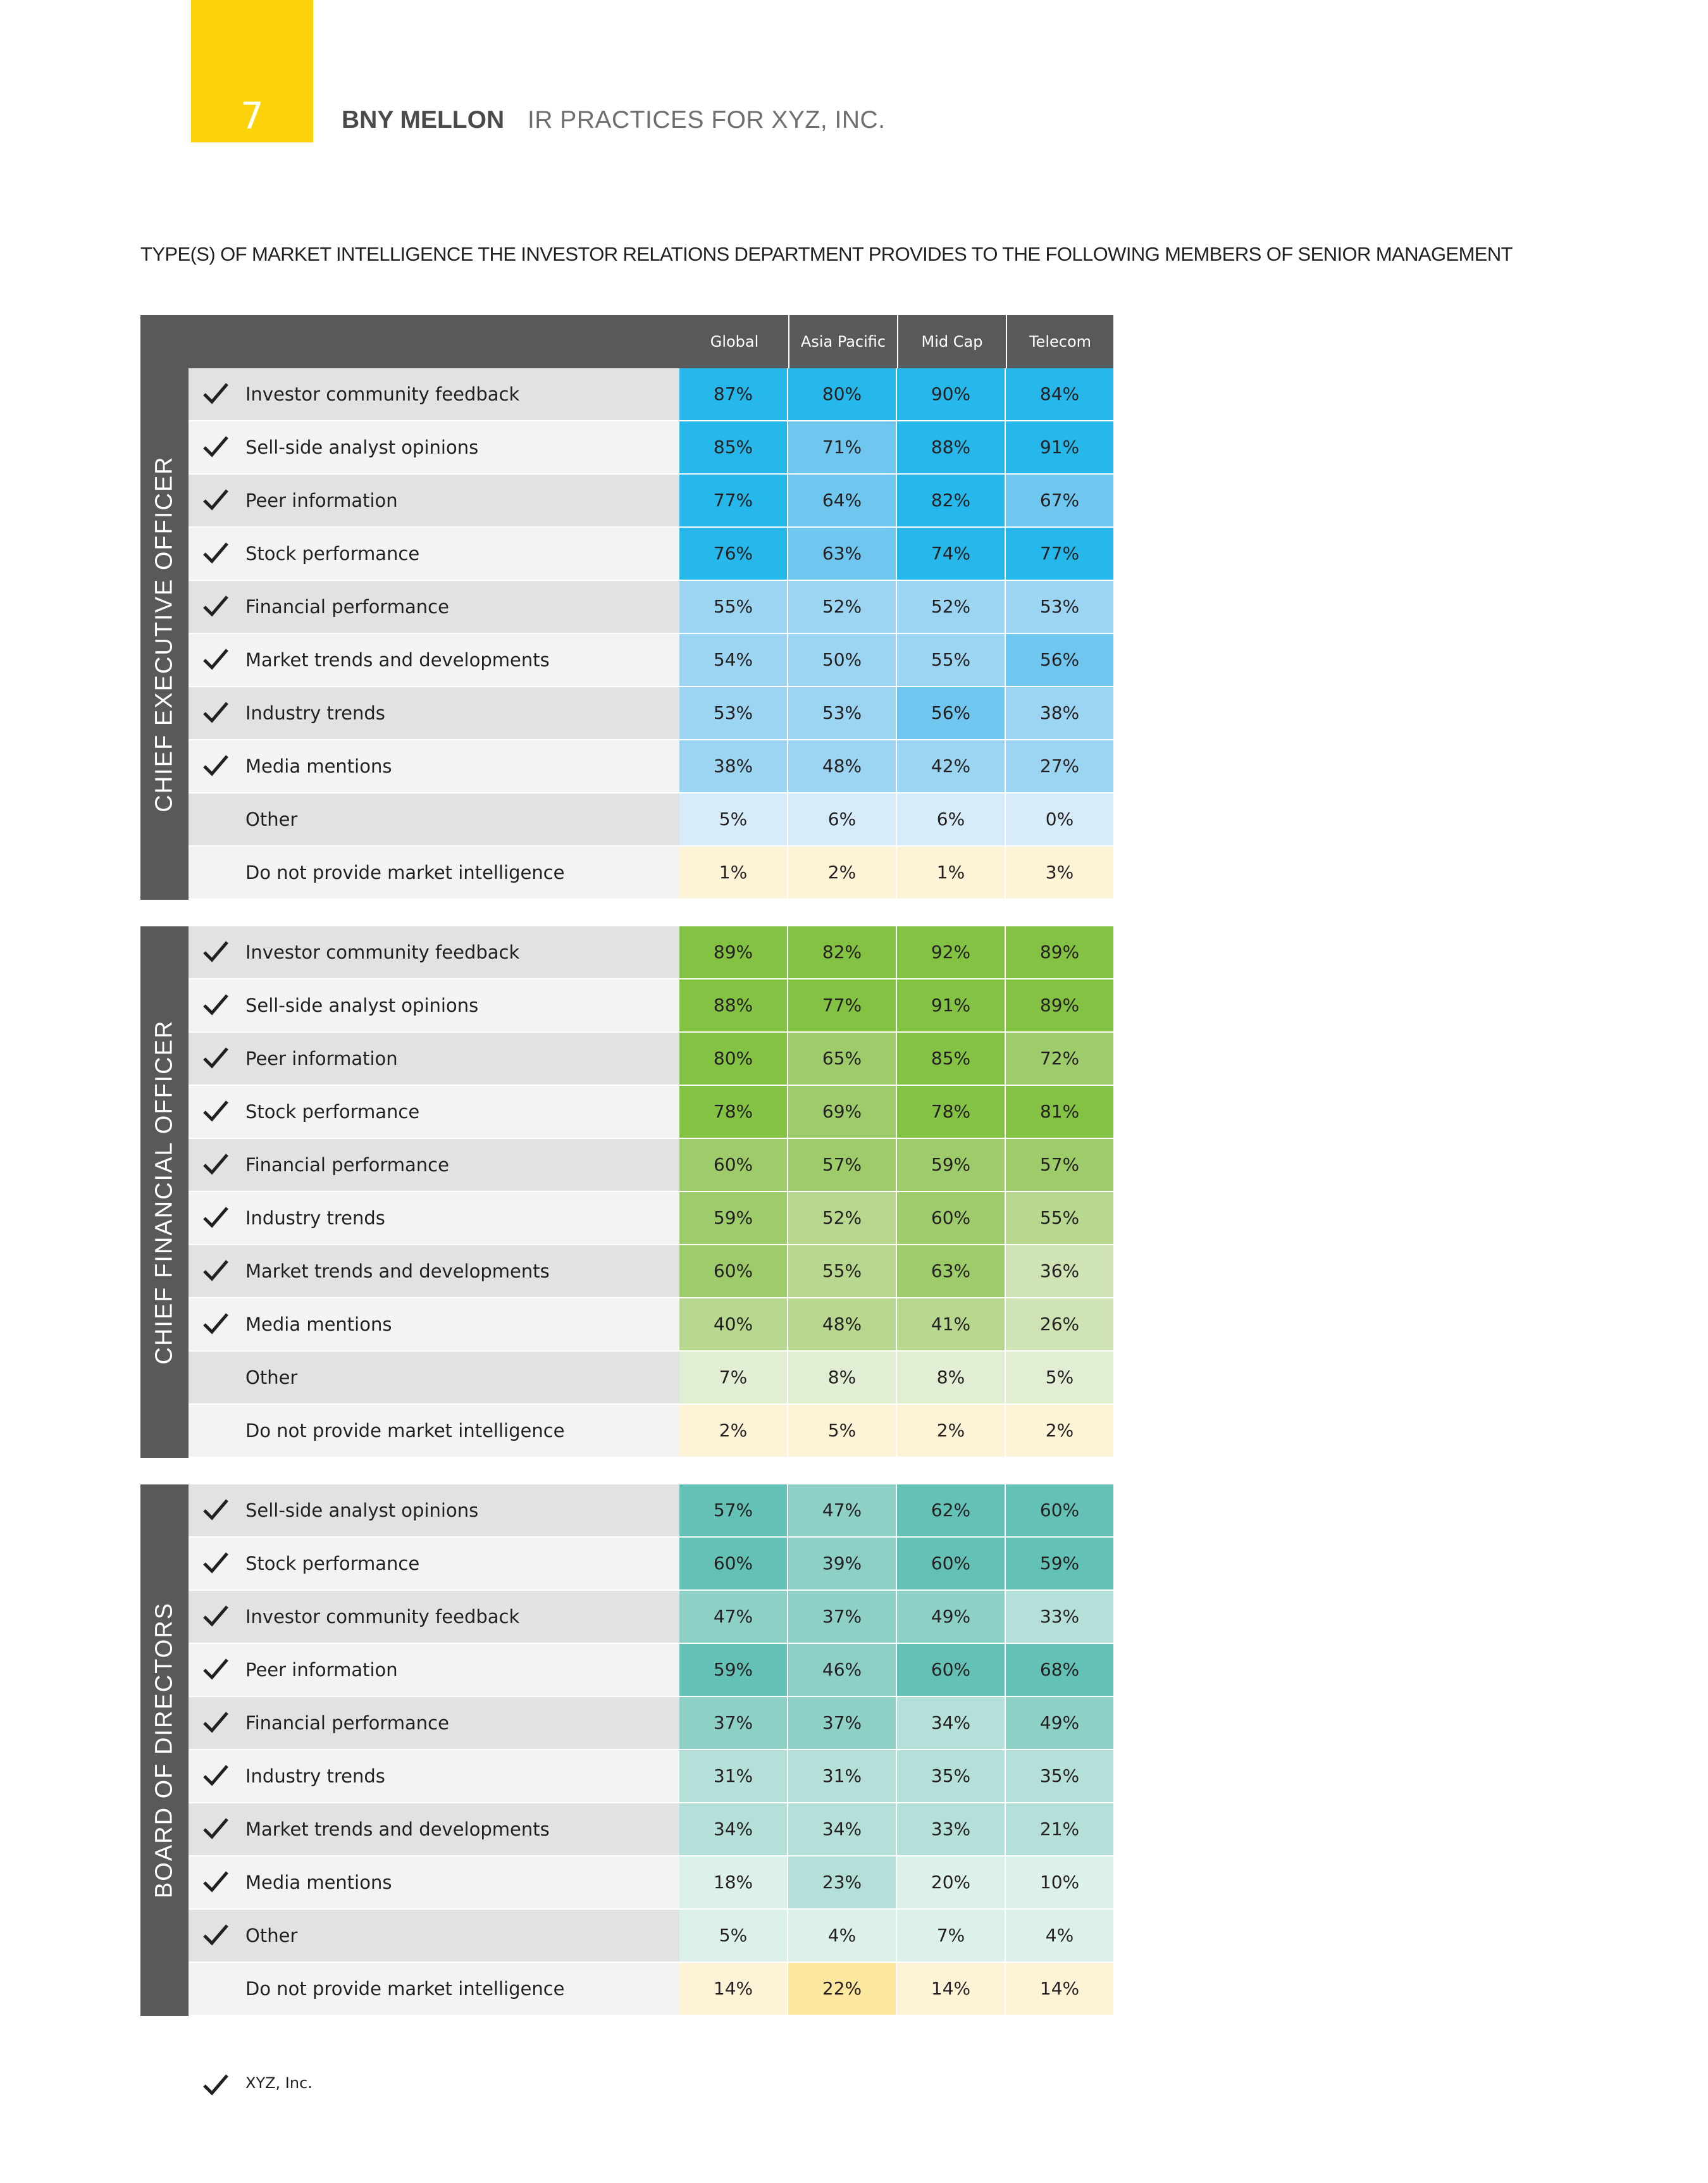  I want to click on value-cell: 22%, so click(842, 1989).